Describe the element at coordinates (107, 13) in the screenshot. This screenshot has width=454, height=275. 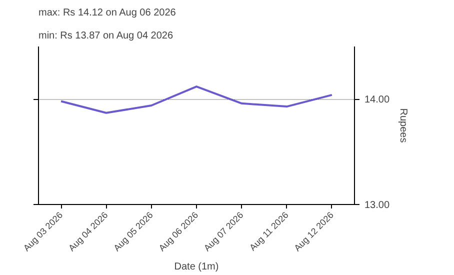
I see `text: max: Rs 14.12 on Aug 06 2026` at that location.